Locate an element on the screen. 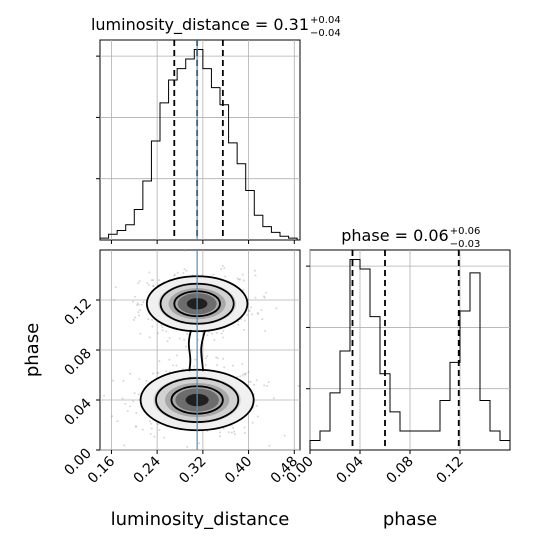  br-x-tick-label: 0.12 is located at coordinates (449, 470).